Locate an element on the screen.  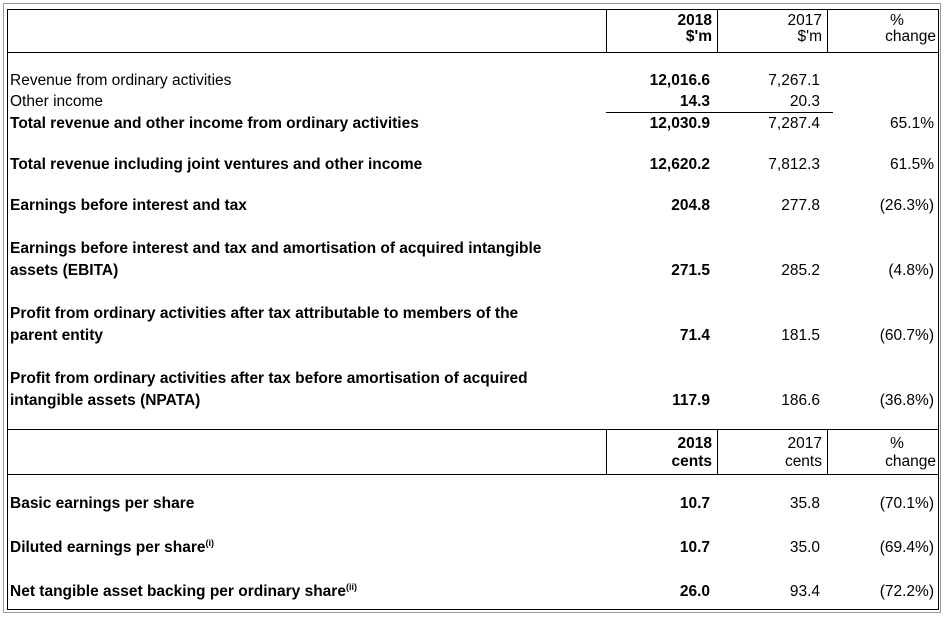
row-ebit-2017: 277.8 is located at coordinates (800, 205).